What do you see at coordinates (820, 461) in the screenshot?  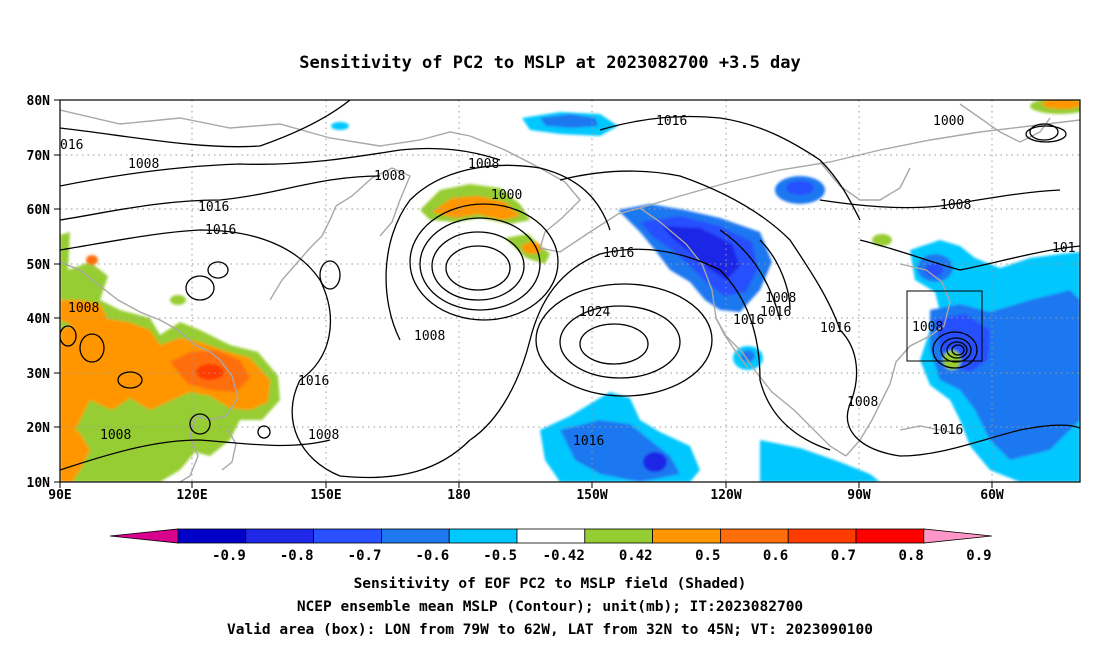 I see `negative-region-caribbean` at bounding box center [820, 461].